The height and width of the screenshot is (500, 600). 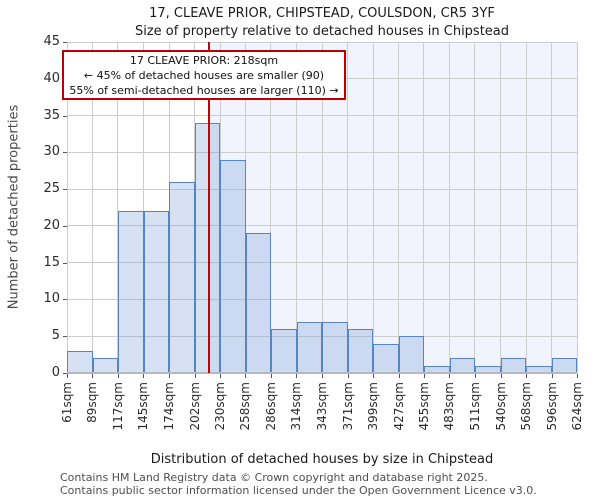 What do you see at coordinates (169, 406) in the screenshot?
I see `x-tick-label: 174sqm` at bounding box center [169, 406].